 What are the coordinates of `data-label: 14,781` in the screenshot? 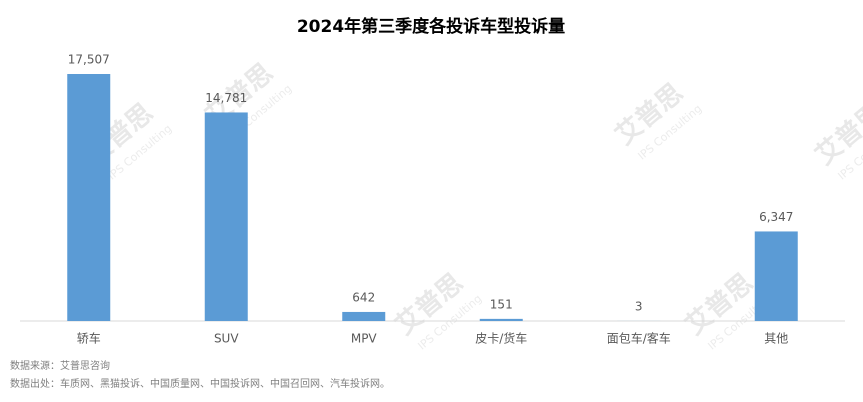 It's located at (226, 98).